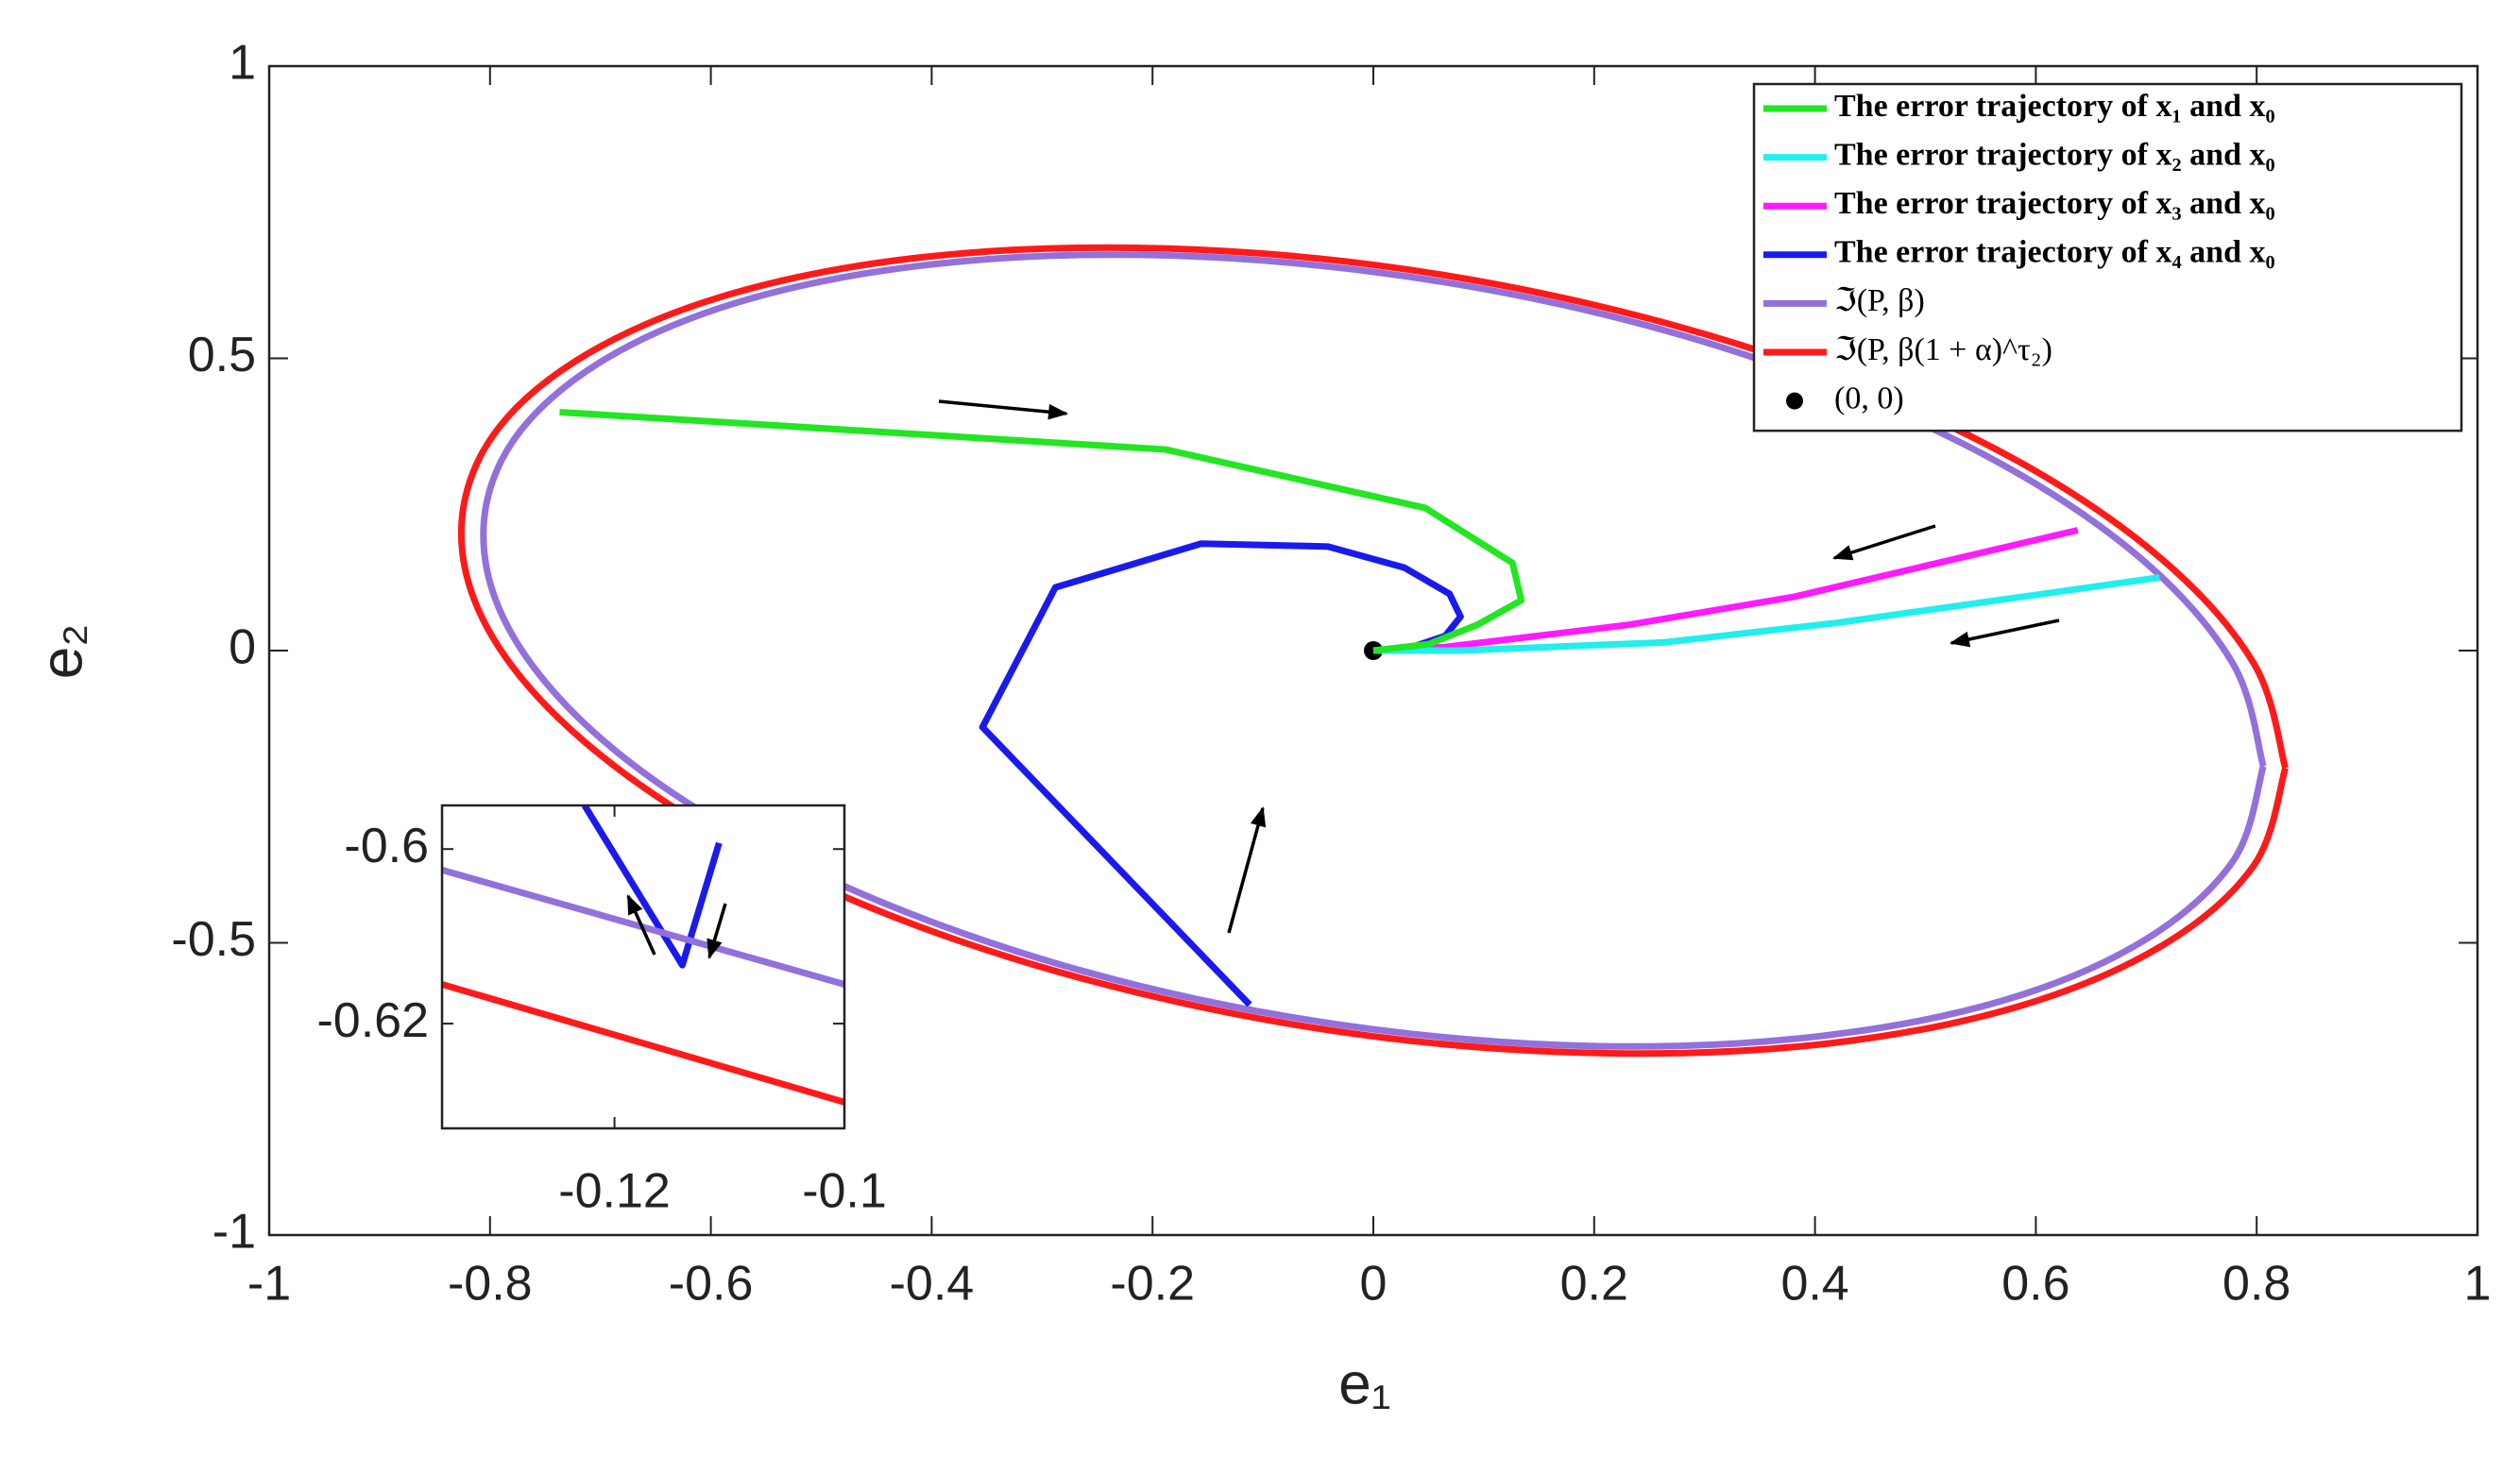  I want to click on x-tick-label: 0, so click(1374, 1284).